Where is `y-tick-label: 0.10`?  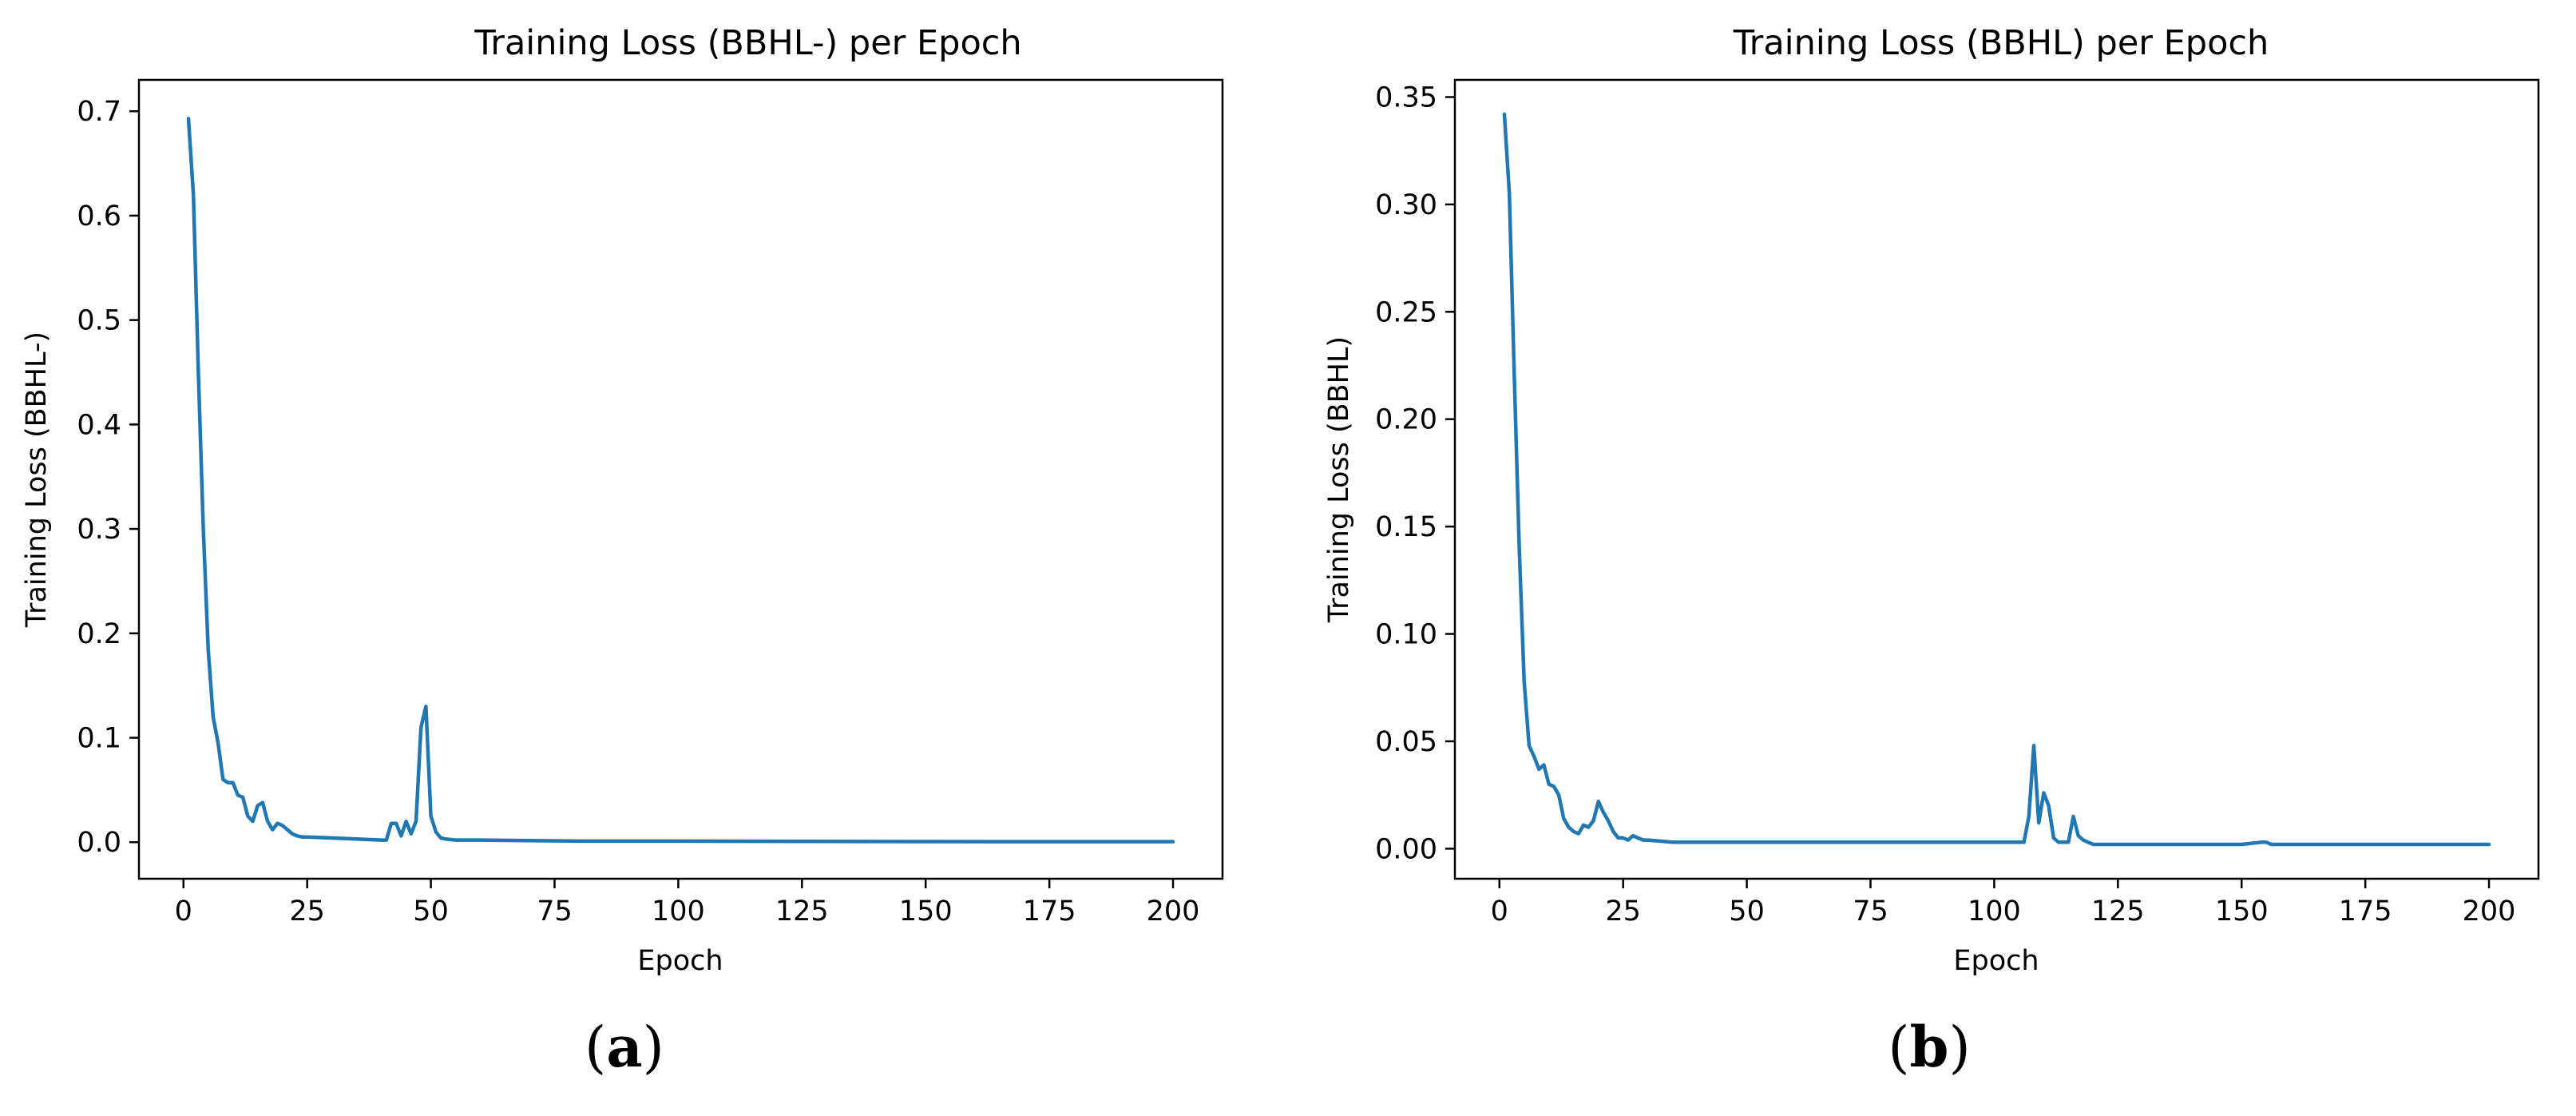
y-tick-label: 0.10 is located at coordinates (1406, 635).